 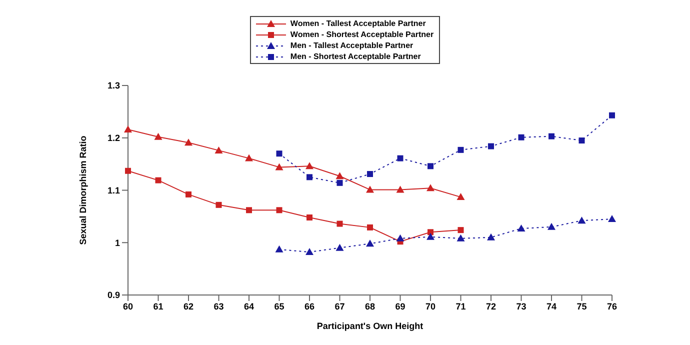 What do you see at coordinates (362, 34) in the screenshot?
I see `legend-label: Women - Shortest Acceptable Partner` at bounding box center [362, 34].